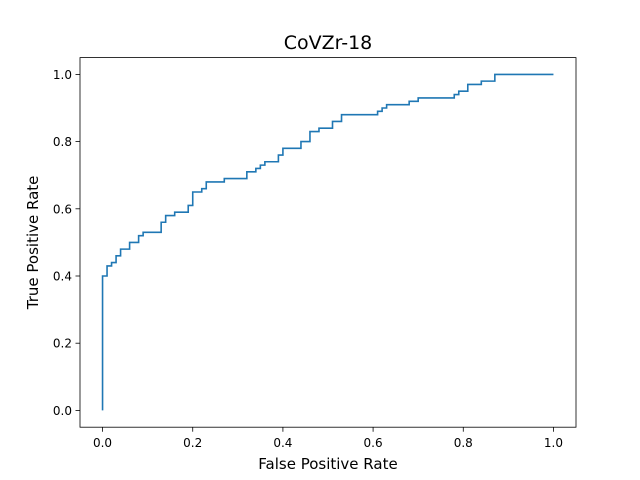 Image resolution: width=640 pixels, height=480 pixels. I want to click on x-tick-label: 0.8, so click(463, 443).